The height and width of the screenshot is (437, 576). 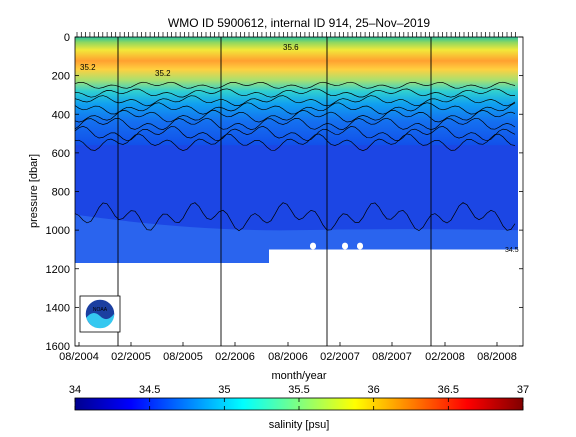 What do you see at coordinates (288, 357) in the screenshot?
I see `x-tick-label: 08/2006` at bounding box center [288, 357].